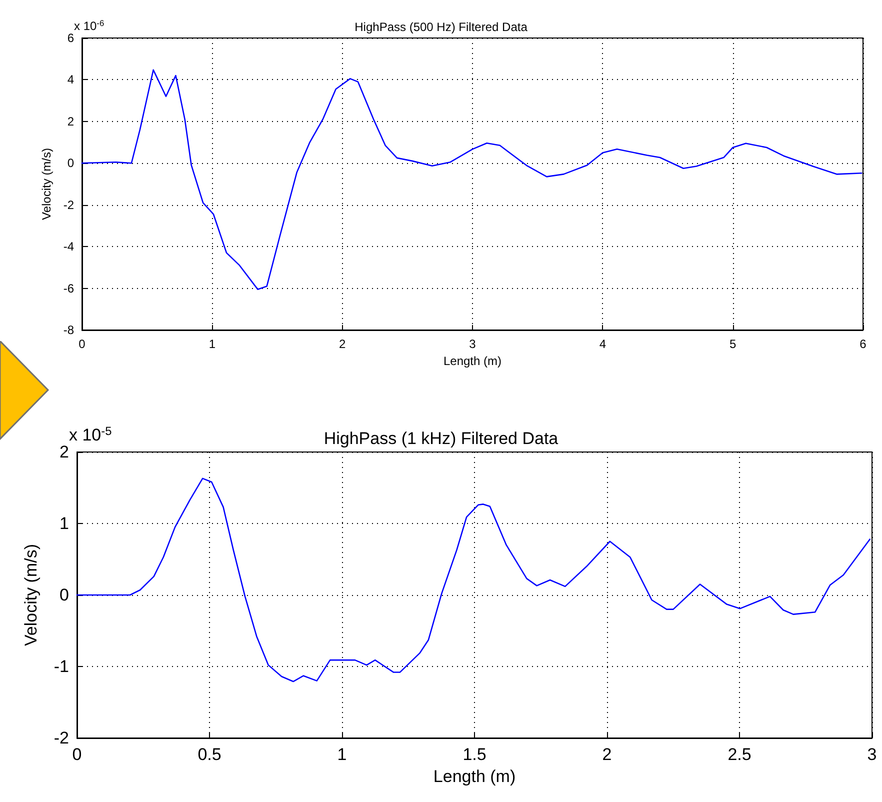  What do you see at coordinates (68, 330) in the screenshot?
I see `y-tick-label: -8` at bounding box center [68, 330].